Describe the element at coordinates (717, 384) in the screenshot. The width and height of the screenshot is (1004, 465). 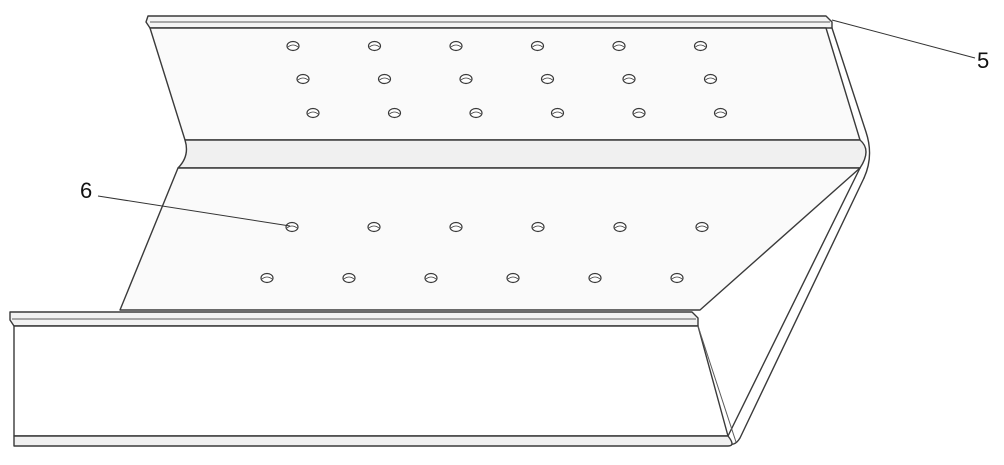
I see `front-wall-crease` at that location.